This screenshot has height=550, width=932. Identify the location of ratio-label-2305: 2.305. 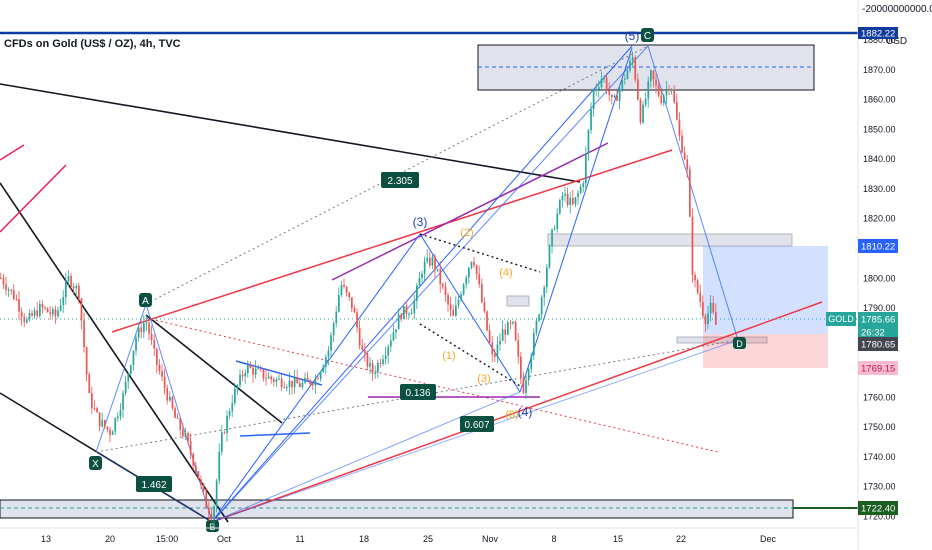
(399, 181).